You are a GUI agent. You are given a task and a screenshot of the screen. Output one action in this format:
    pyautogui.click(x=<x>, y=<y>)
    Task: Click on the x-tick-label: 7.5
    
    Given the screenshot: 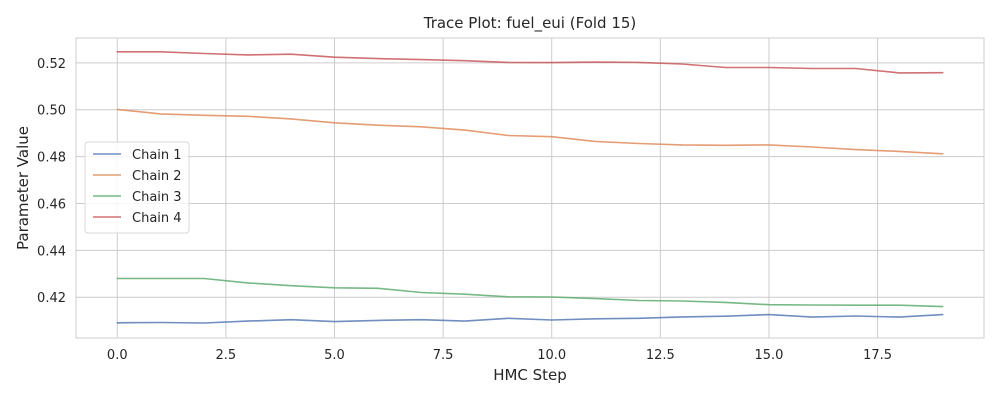 What is the action you would take?
    pyautogui.click(x=443, y=355)
    